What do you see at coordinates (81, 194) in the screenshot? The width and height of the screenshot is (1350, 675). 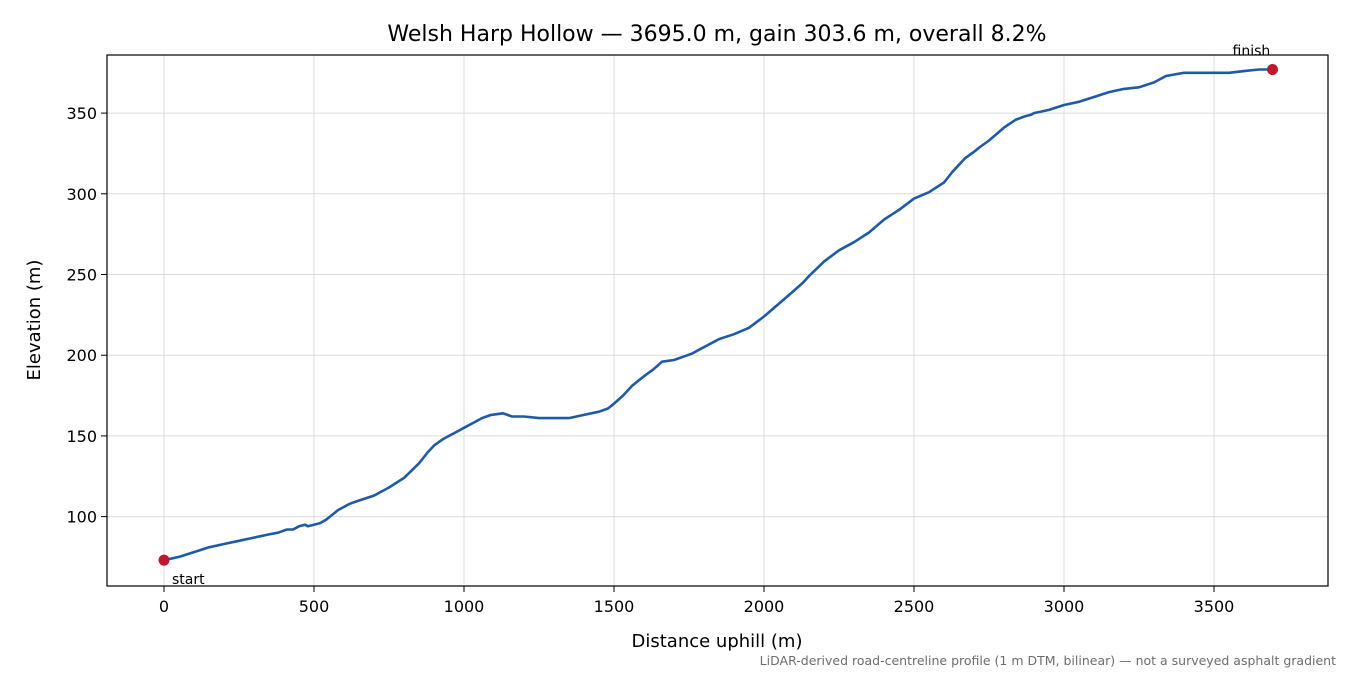 I see `y-tick-label: 300` at bounding box center [81, 194].